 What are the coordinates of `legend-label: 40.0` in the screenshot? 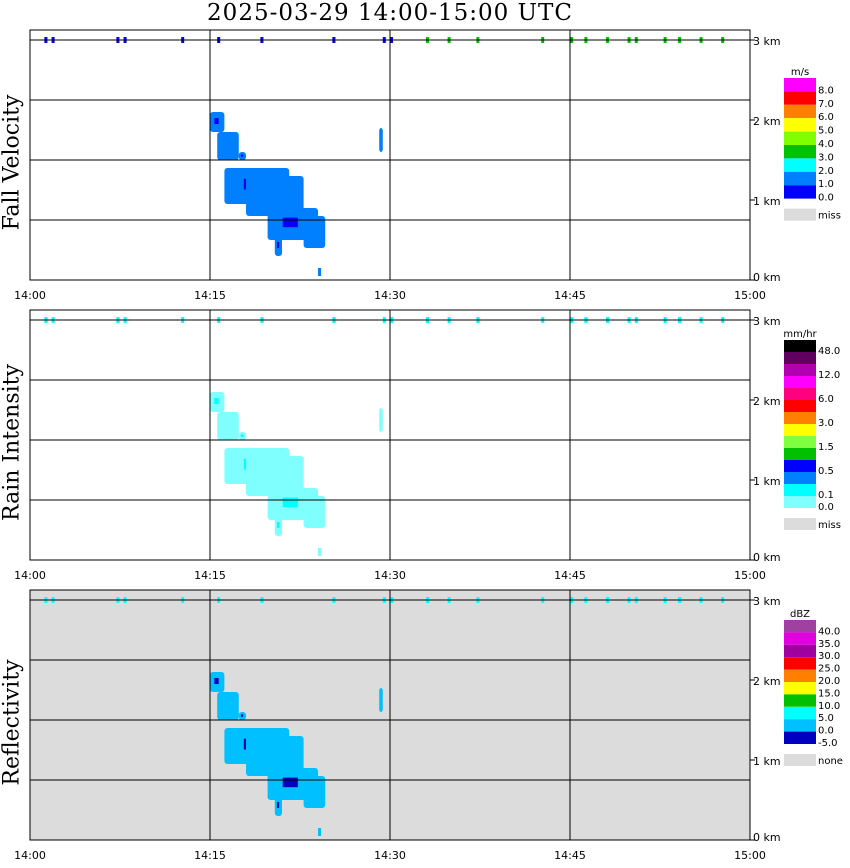 It's located at (829, 631).